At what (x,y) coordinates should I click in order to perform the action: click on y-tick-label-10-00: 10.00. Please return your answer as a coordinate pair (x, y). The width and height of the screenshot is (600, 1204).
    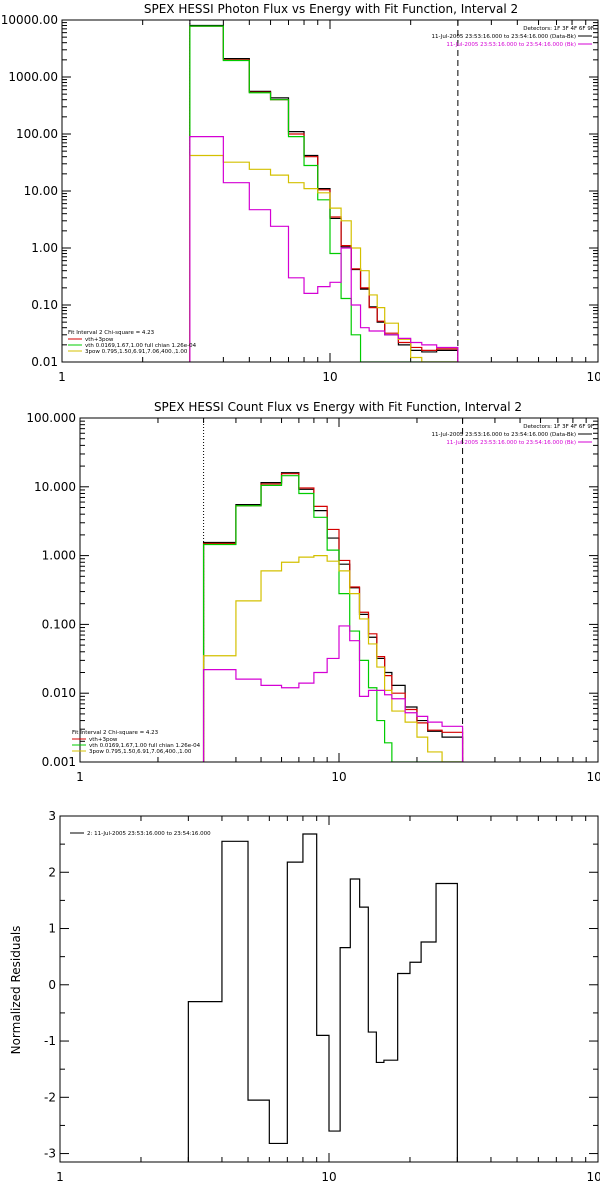
    Looking at the image, I should click on (41, 191).